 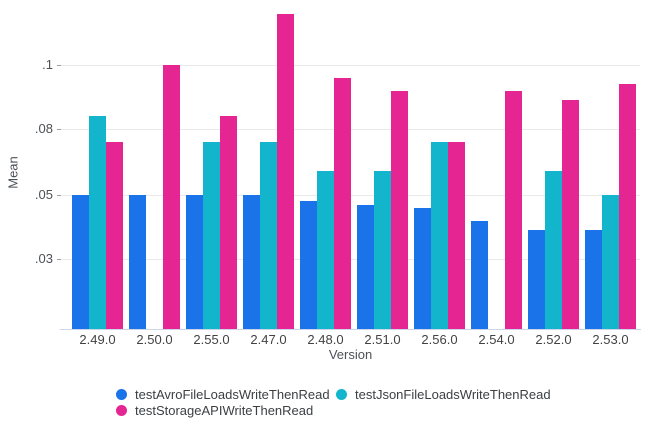 What do you see at coordinates (439, 339) in the screenshot?
I see `x-axis-tick-label: 2.56.0` at bounding box center [439, 339].